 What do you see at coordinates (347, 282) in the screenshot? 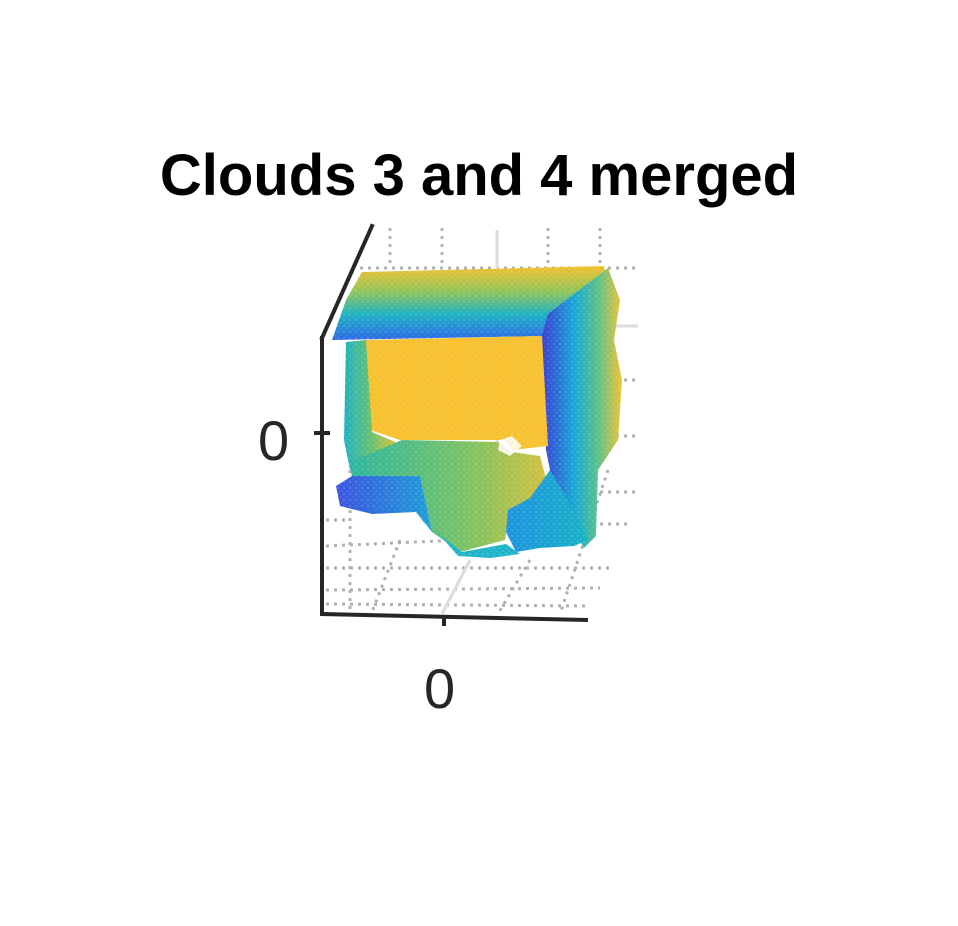
I see `z-axis-edge` at bounding box center [347, 282].